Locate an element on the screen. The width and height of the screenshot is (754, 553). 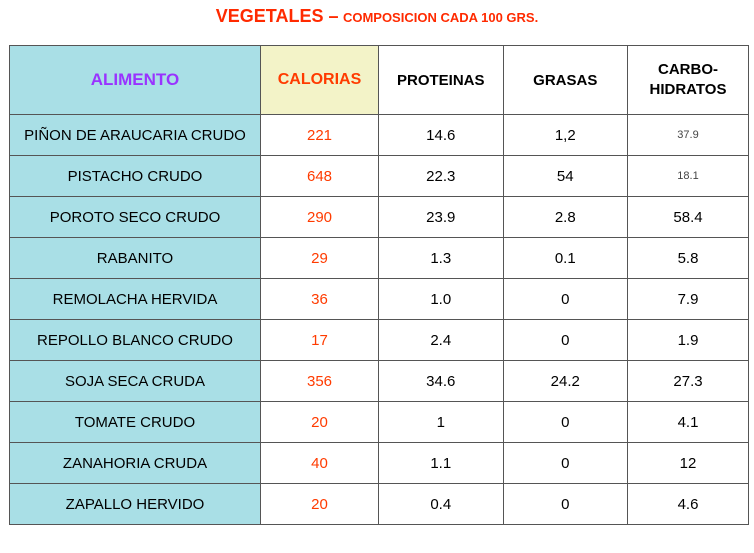
cell-carbs: 18.1 is located at coordinates (688, 176).